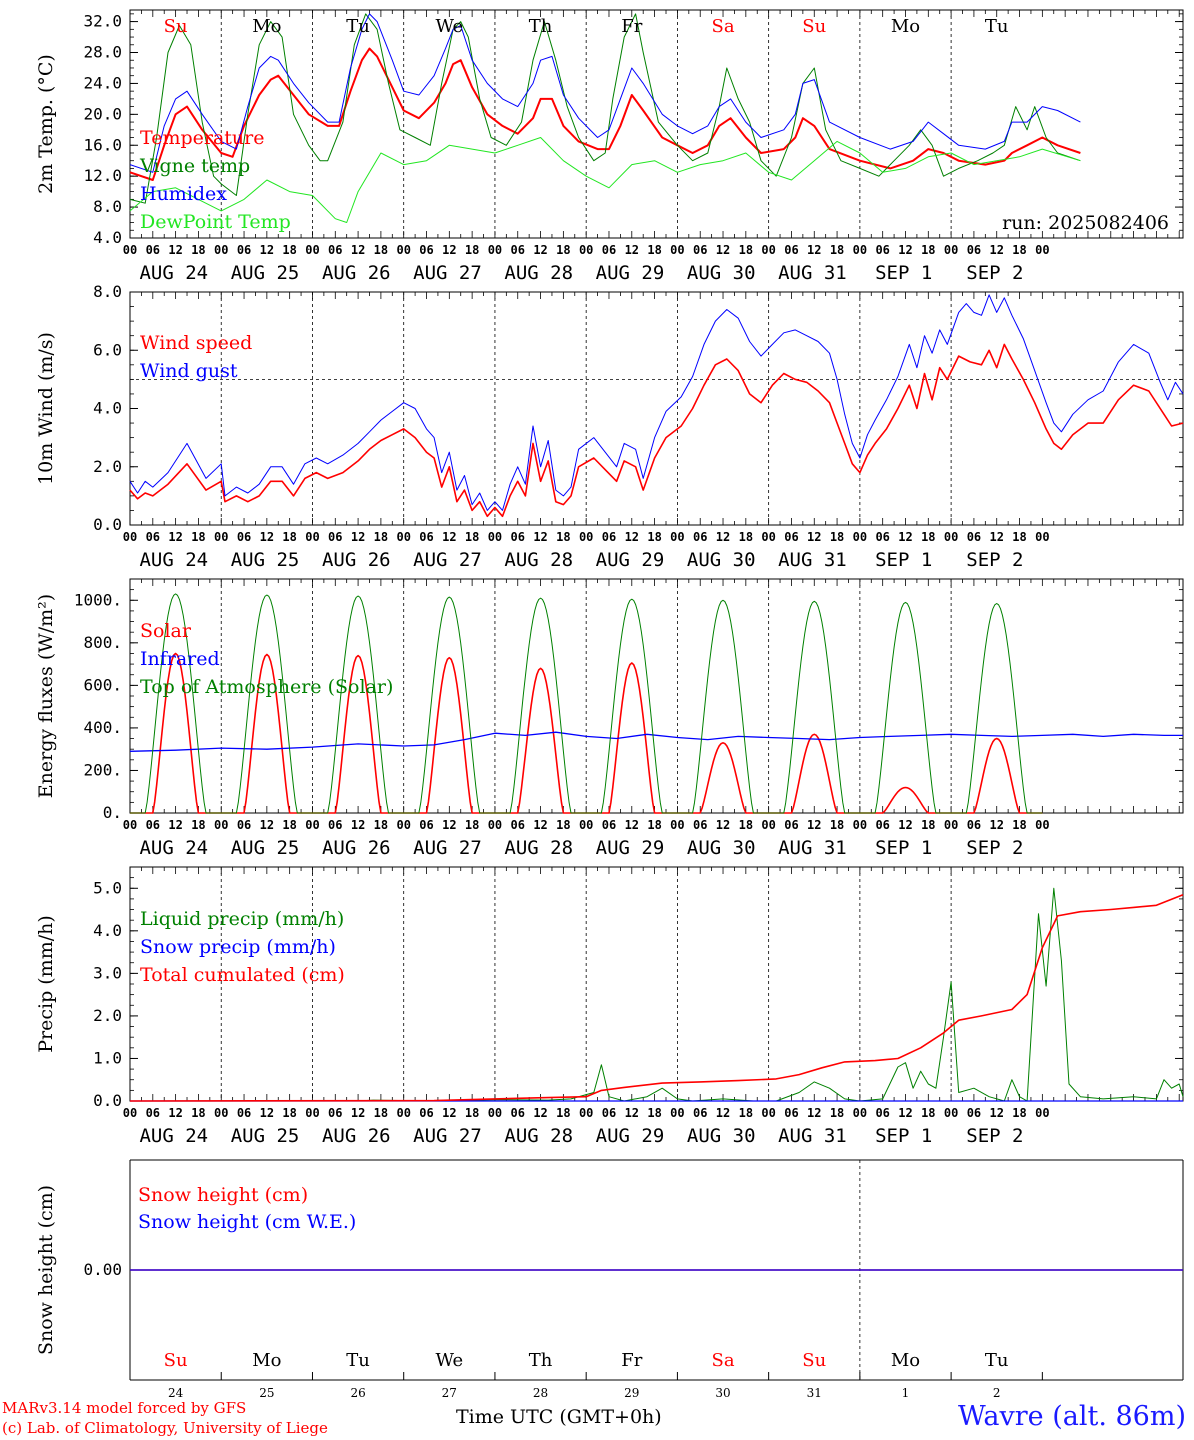 The image size is (1194, 1440). What do you see at coordinates (102, 113) in the screenshot?
I see `y-tick-label: 20.0` at bounding box center [102, 113].